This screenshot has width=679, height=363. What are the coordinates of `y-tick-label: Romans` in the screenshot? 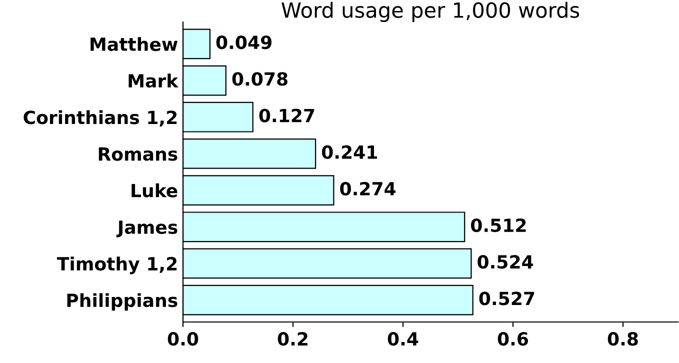 It's located at (138, 154).